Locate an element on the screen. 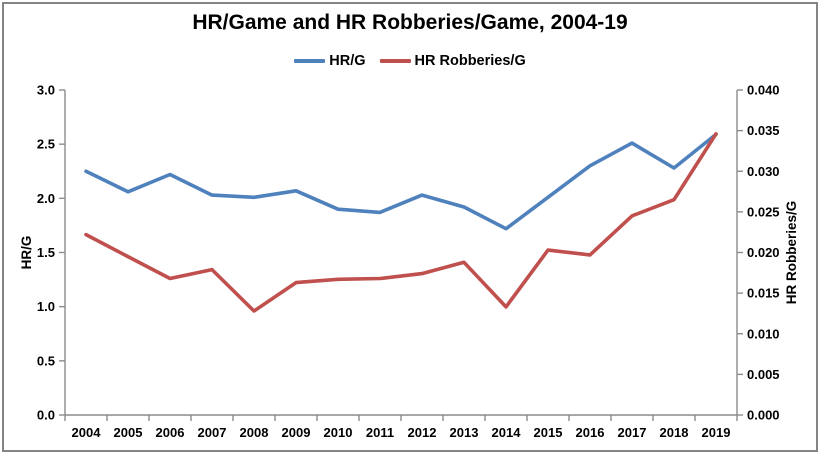 The image size is (820, 454). y-right-tick-label: 0.025 is located at coordinates (763, 211).